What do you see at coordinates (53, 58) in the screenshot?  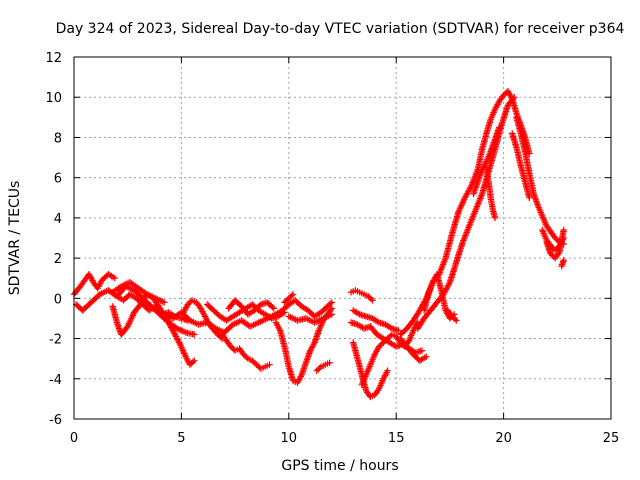 I see `y-tick-label: 12` at bounding box center [53, 58].